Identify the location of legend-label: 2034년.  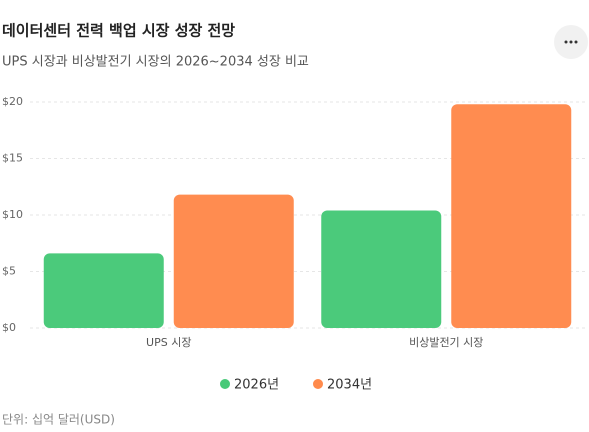
(349, 385).